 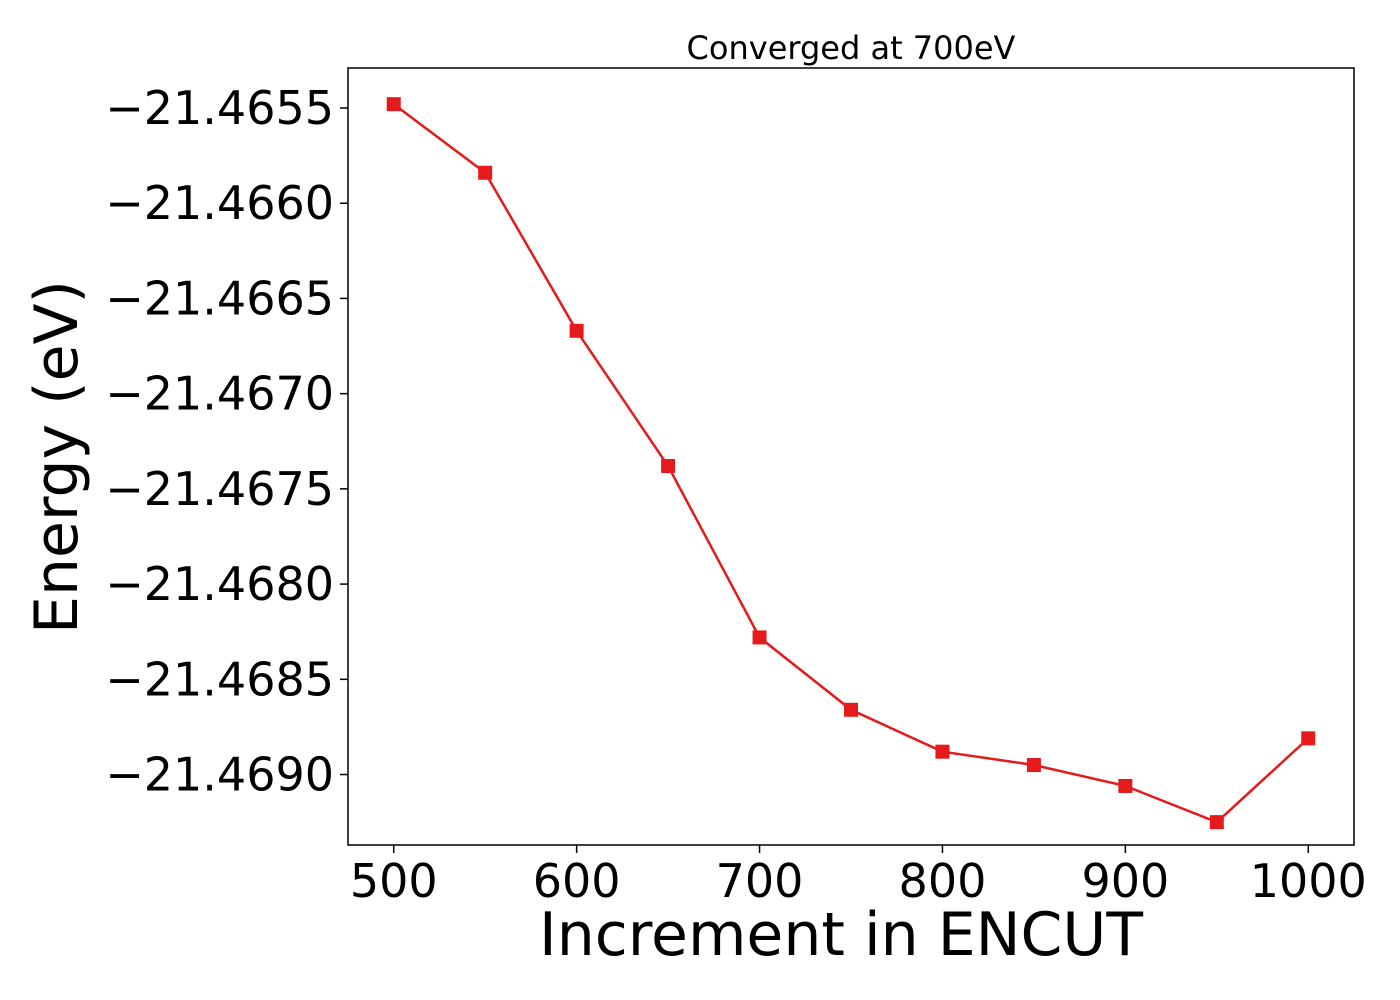 I want to click on y-tick-label: −21.4690, so click(x=219, y=775).